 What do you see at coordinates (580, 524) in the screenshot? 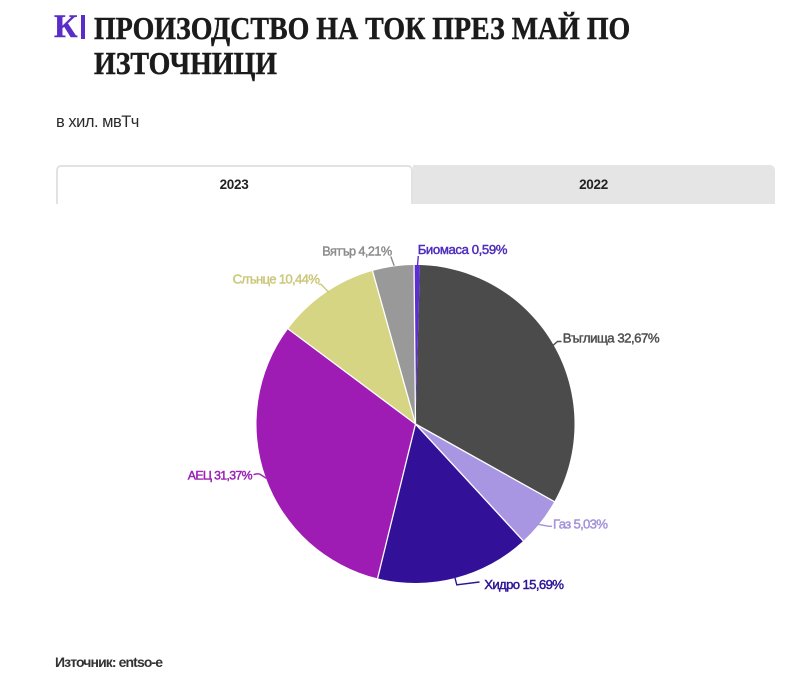
I see `svg-text: Газ 5,03%` at bounding box center [580, 524].